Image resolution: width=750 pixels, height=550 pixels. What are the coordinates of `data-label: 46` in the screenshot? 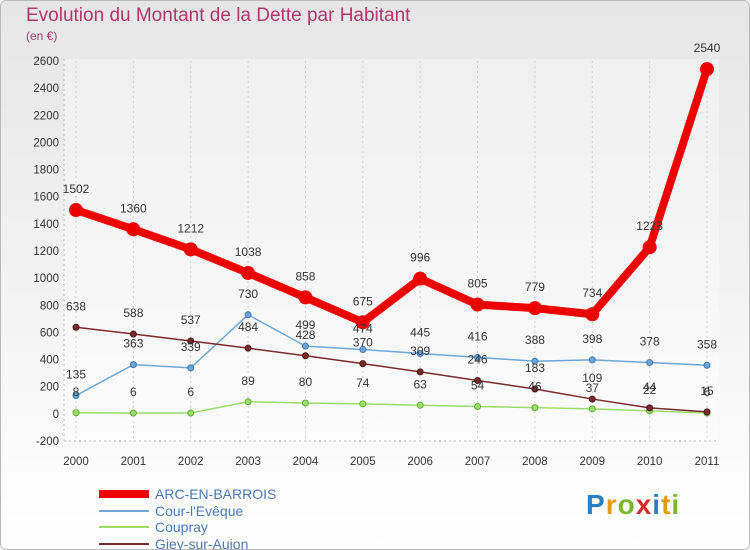 It's located at (535, 387).